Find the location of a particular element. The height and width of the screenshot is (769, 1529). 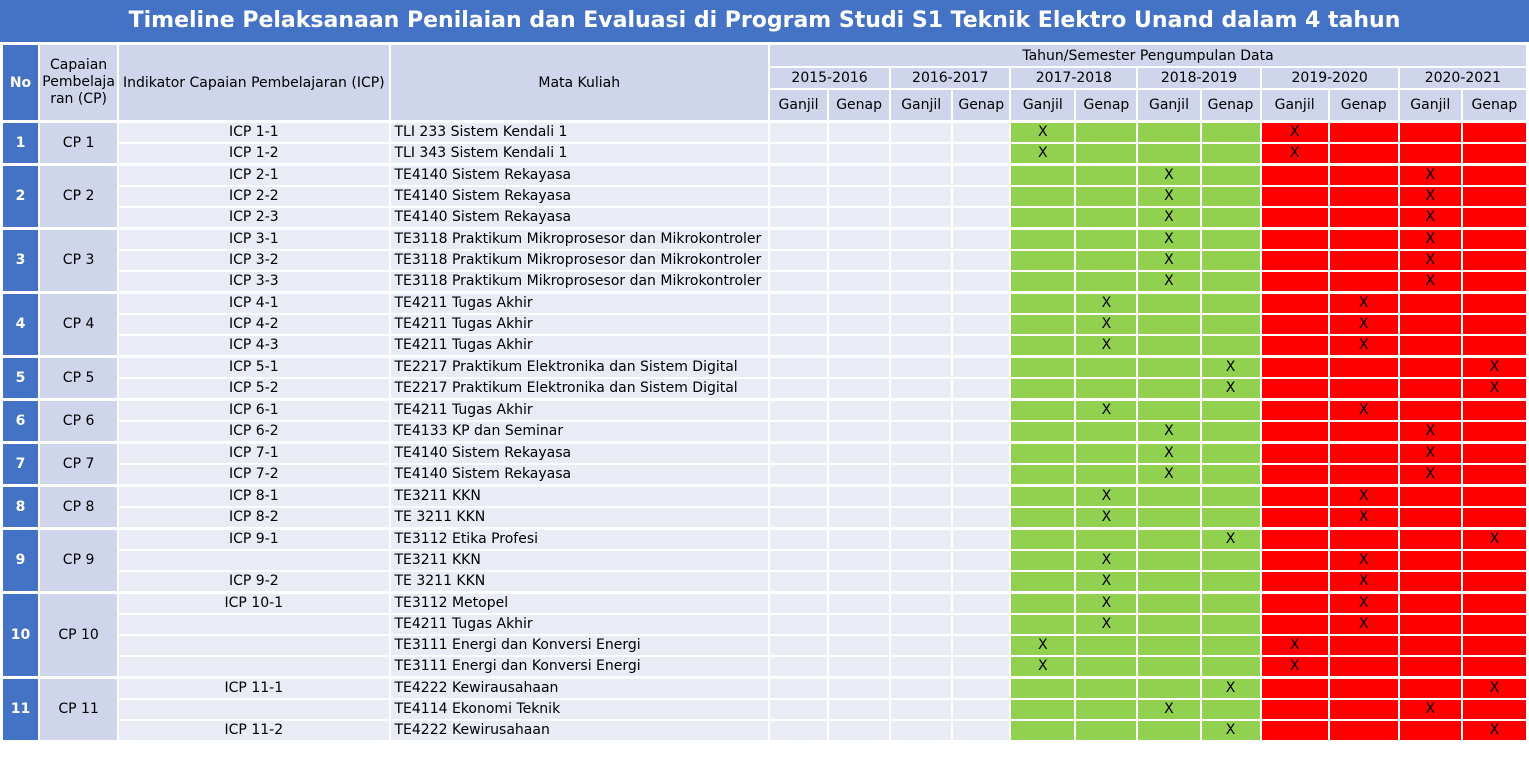

table-row: TE4211 Tugas Akhir X X is located at coordinates (764, 624).